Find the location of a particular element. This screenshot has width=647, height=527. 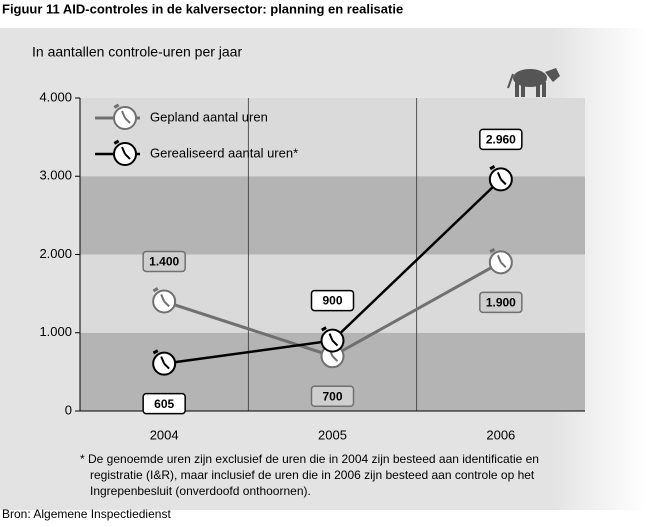

x-tick-label: 2005 is located at coordinates (332, 434).